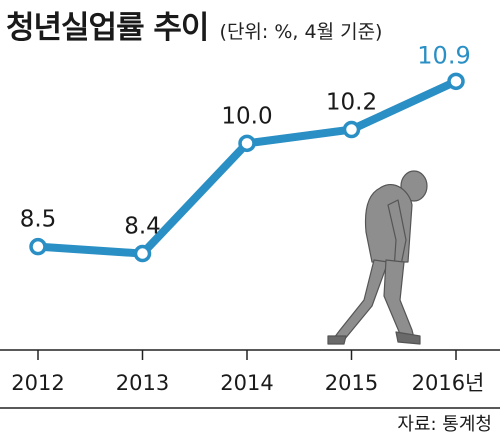  What do you see at coordinates (337, 340) in the screenshot?
I see `figure-back-shoe` at bounding box center [337, 340].